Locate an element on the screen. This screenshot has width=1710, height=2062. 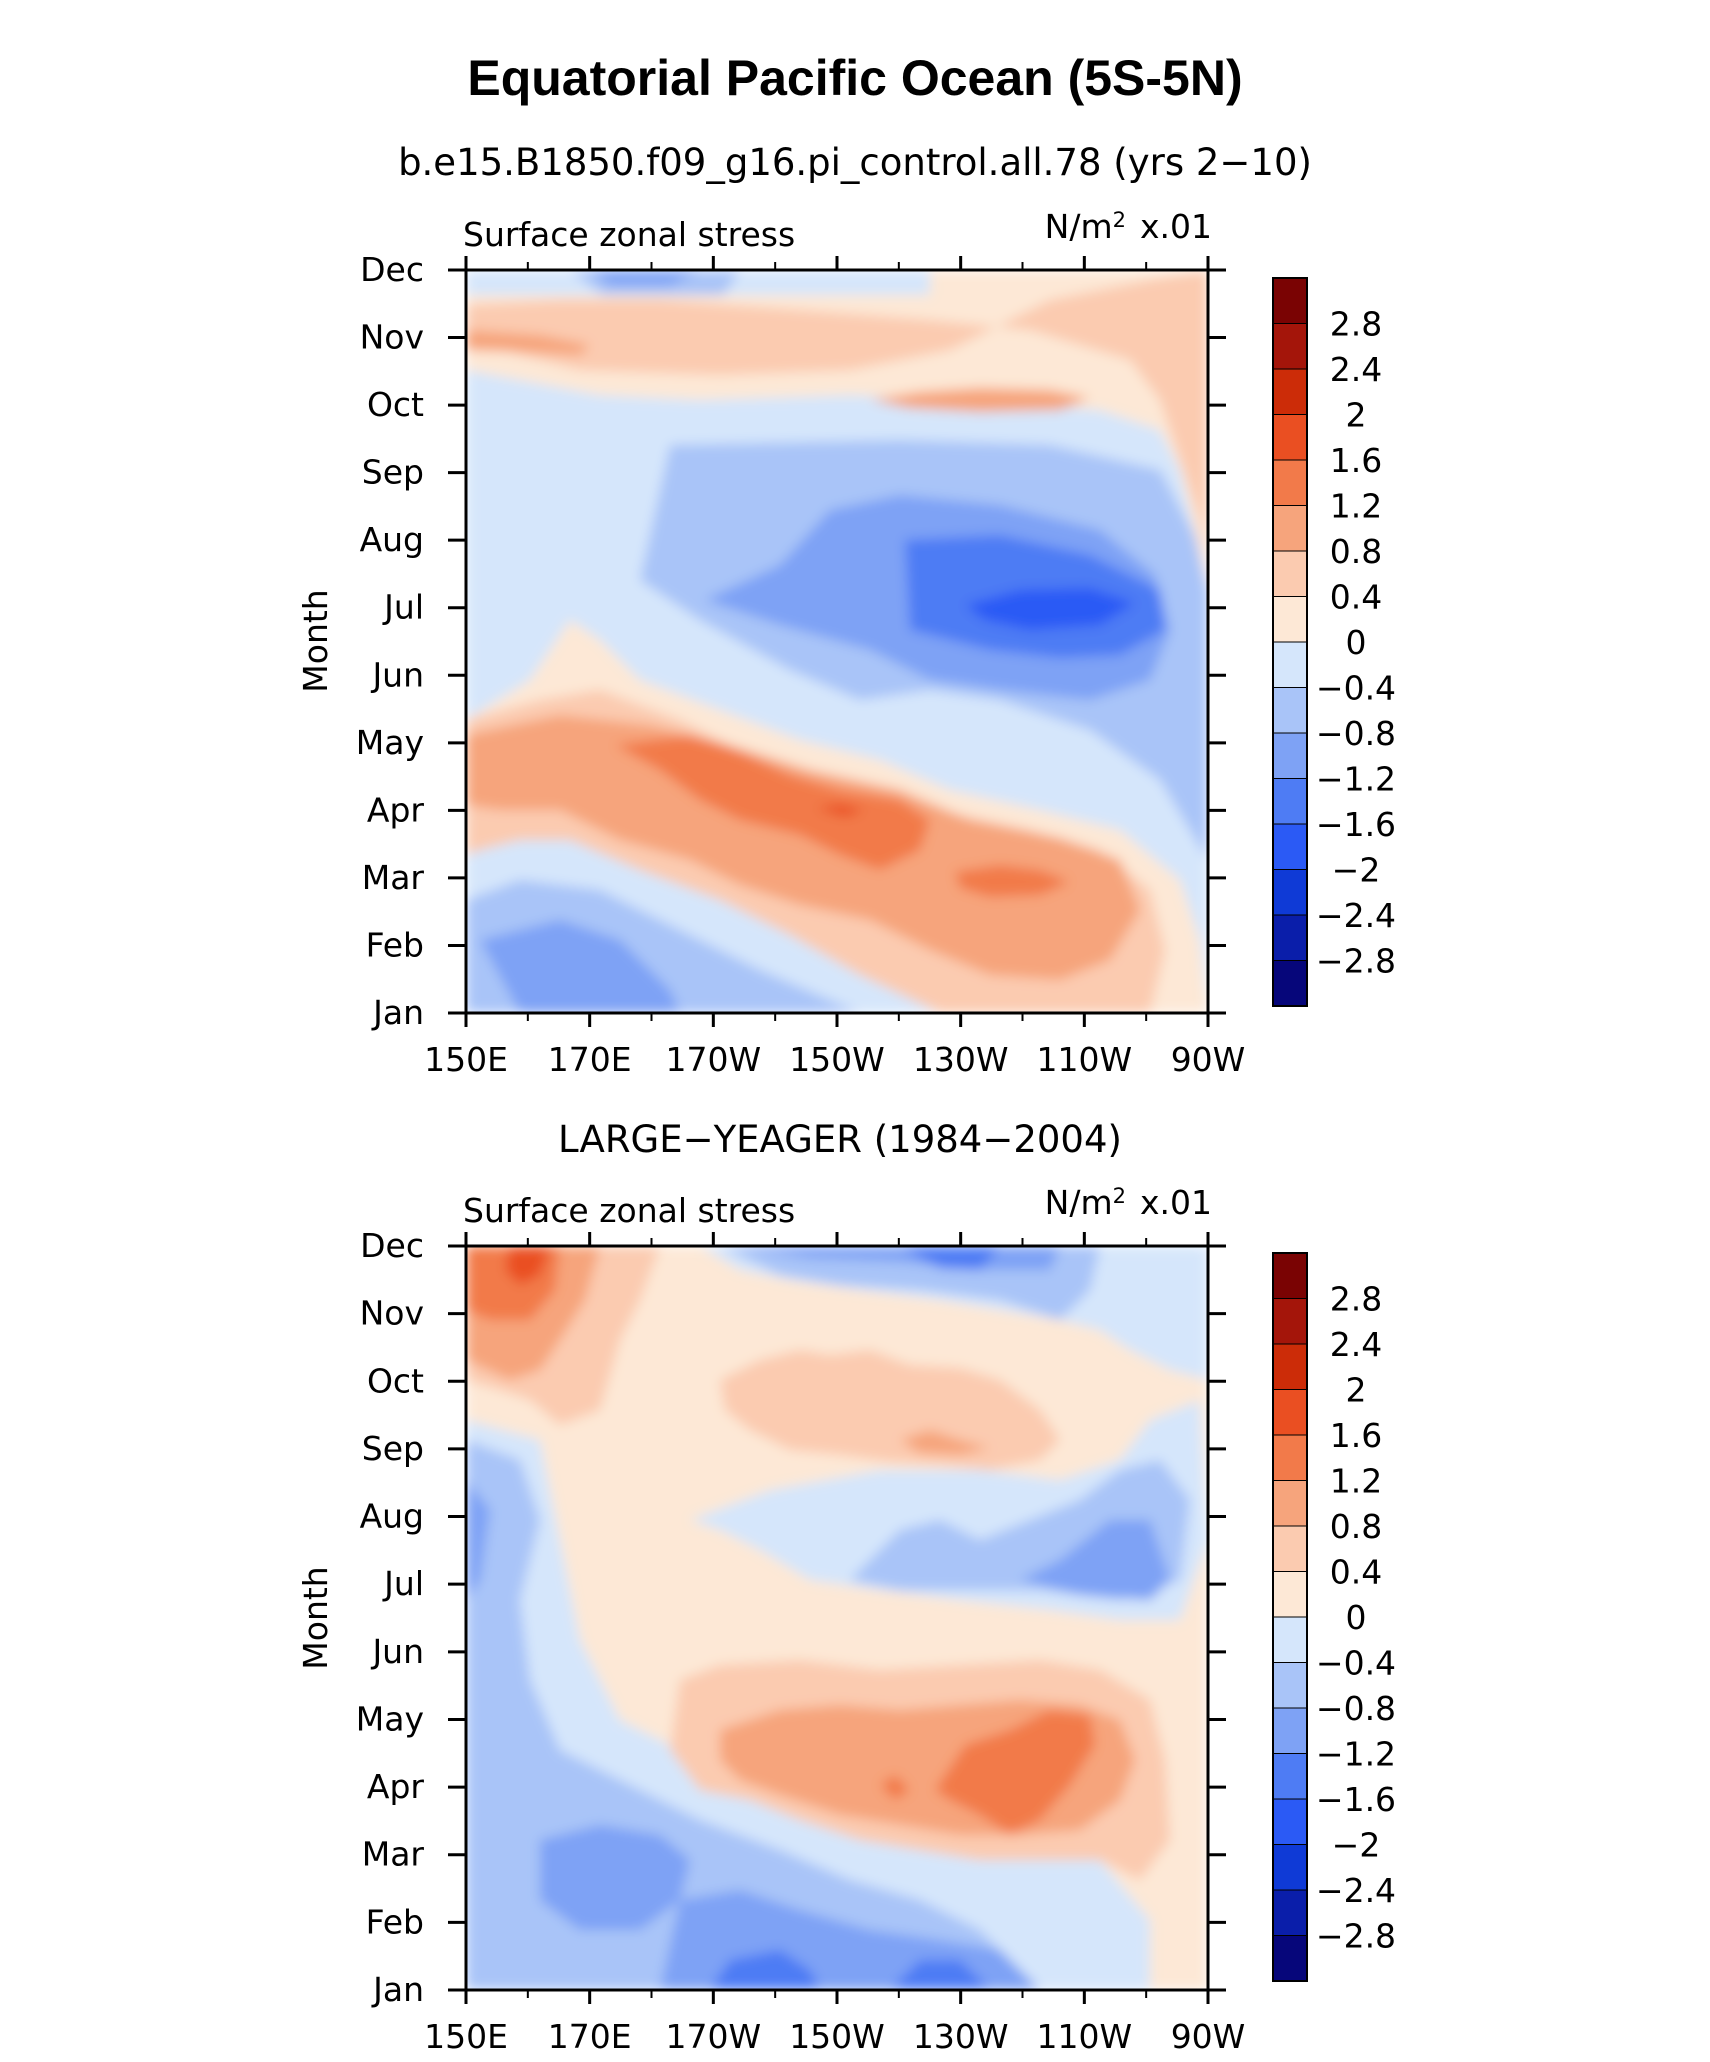
colorbar-label: −2 is located at coordinates (1356, 1845).